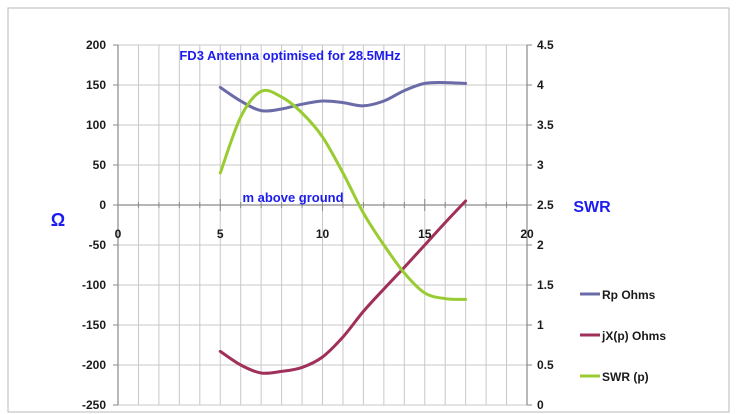 The height and width of the screenshot is (414, 737). I want to click on x-tick-label: 10, so click(323, 234).